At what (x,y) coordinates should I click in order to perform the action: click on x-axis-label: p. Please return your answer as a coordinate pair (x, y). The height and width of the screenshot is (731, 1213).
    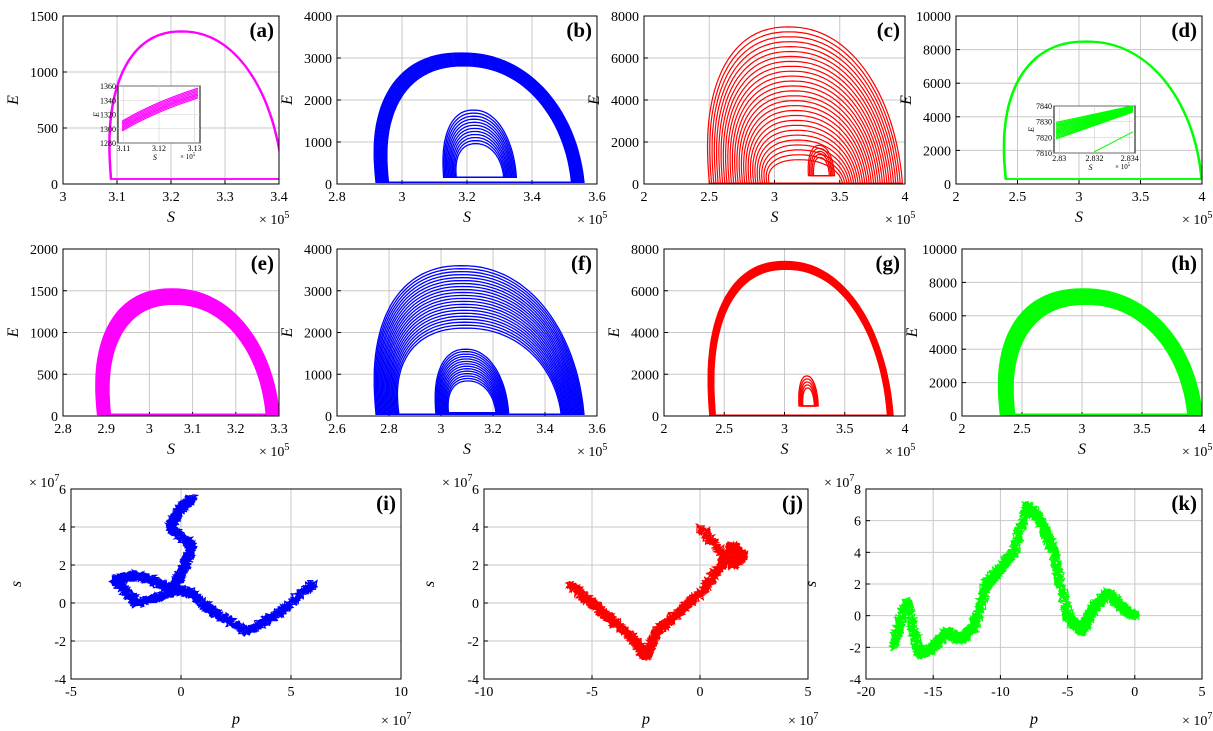
    Looking at the image, I should click on (235, 719).